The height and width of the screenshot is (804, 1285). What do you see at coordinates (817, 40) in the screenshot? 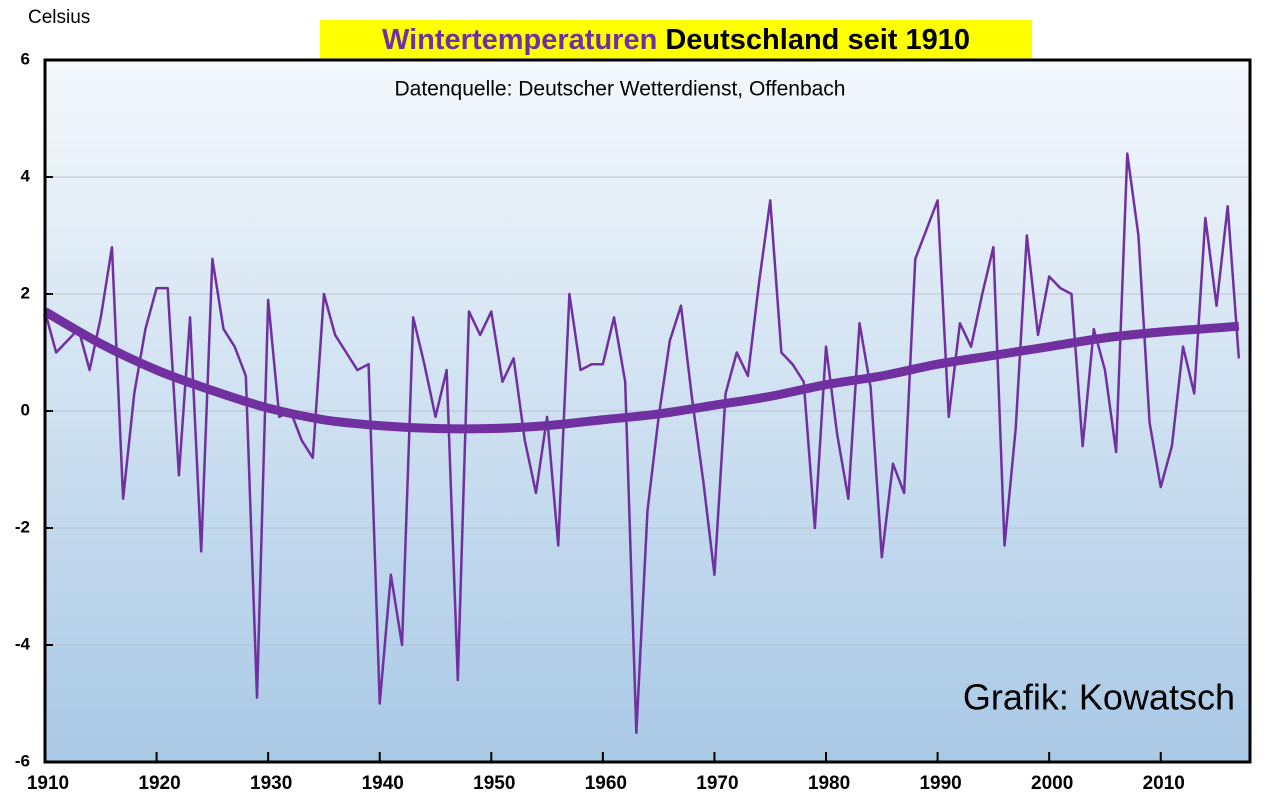
I see `title-part: Deutschland seit 1910` at bounding box center [817, 40].